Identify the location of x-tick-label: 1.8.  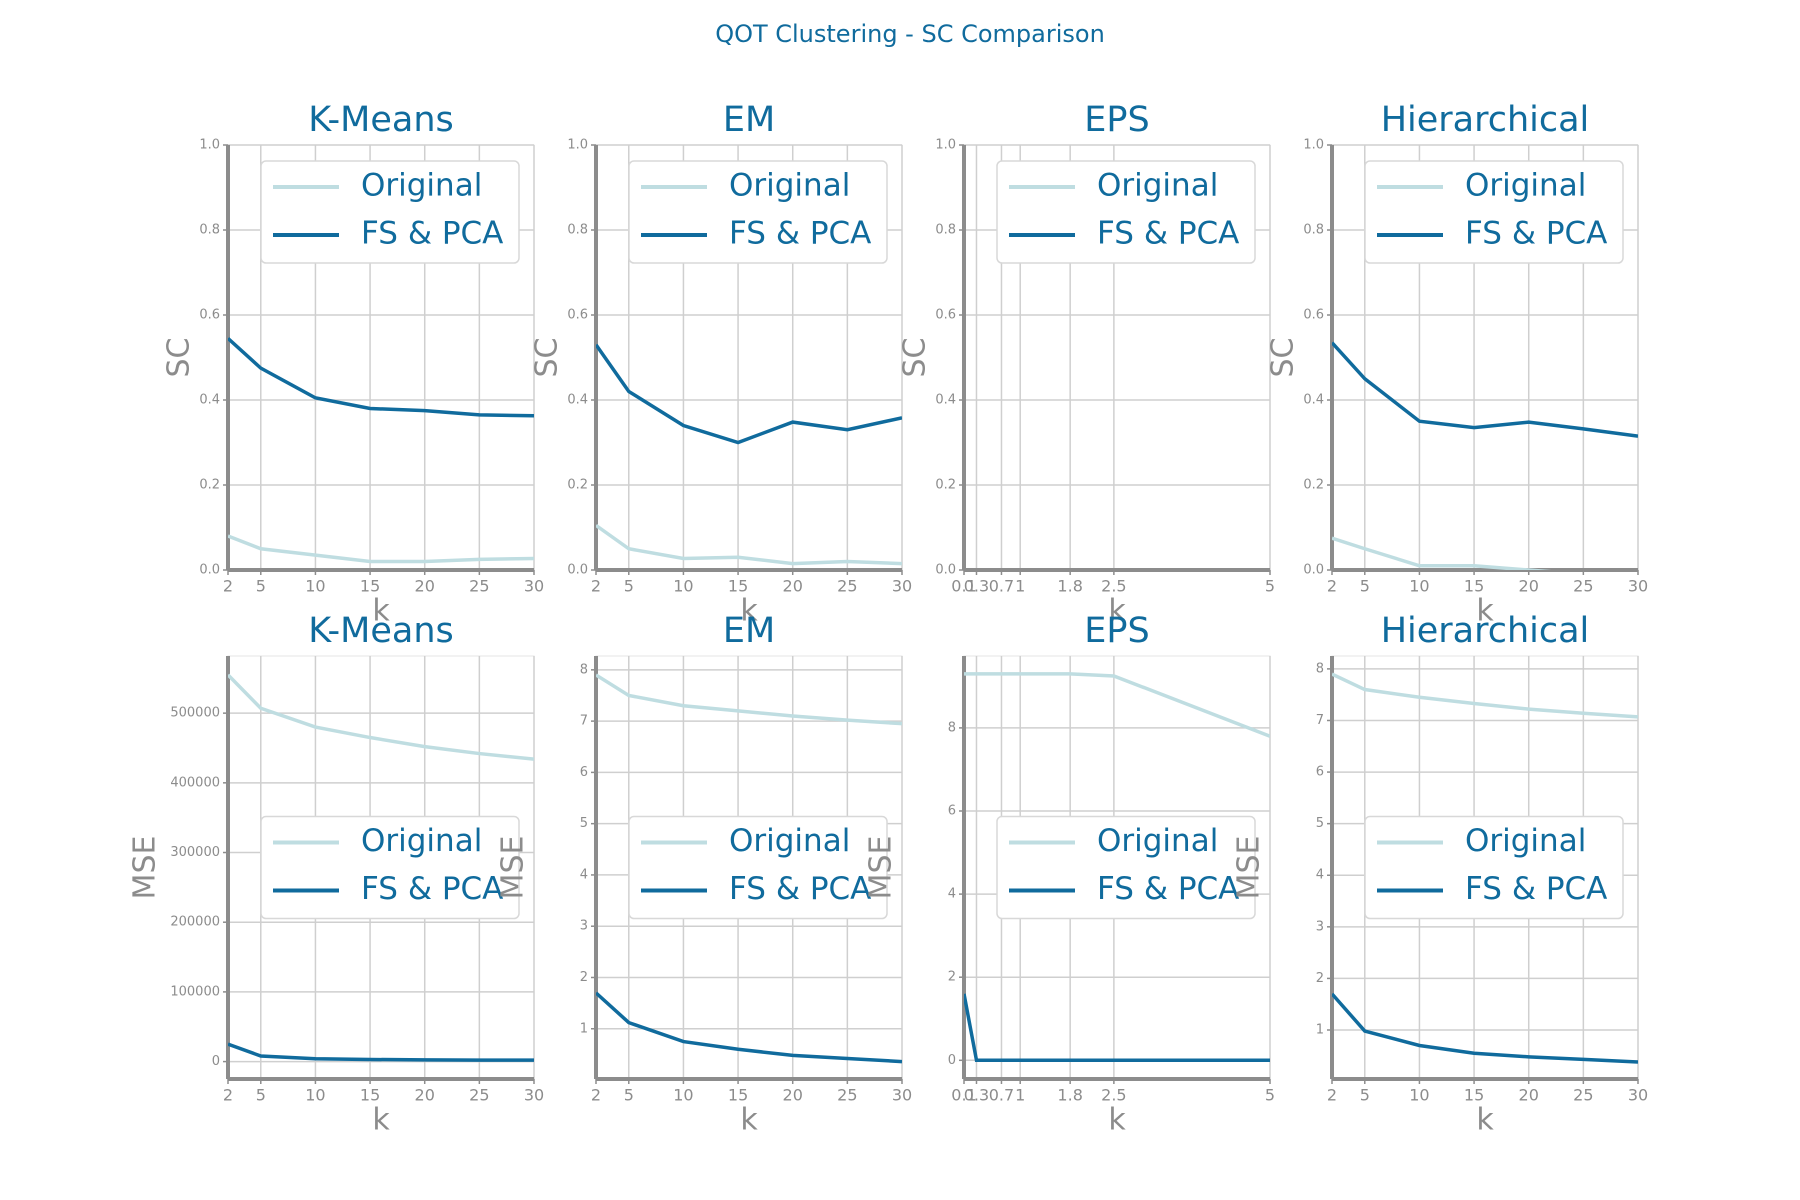
(1069, 1095).